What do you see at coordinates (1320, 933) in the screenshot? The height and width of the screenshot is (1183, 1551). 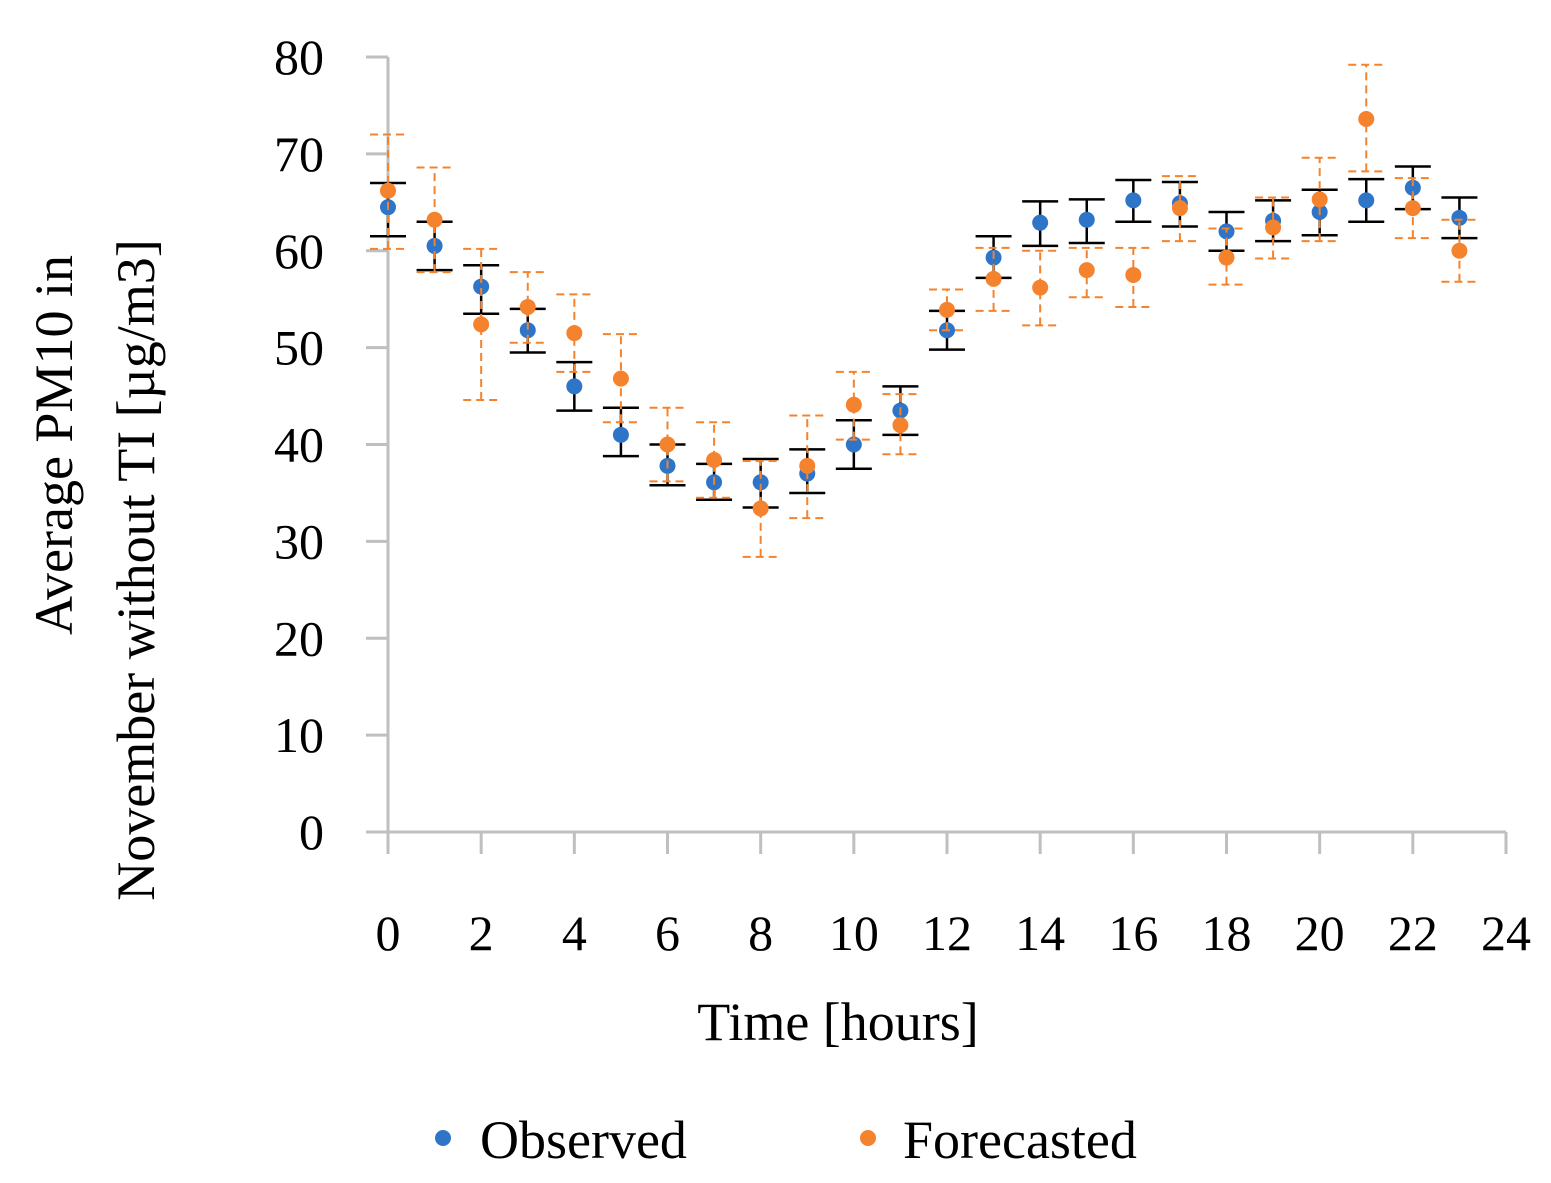 I see `x-tick-label: 20` at bounding box center [1320, 933].